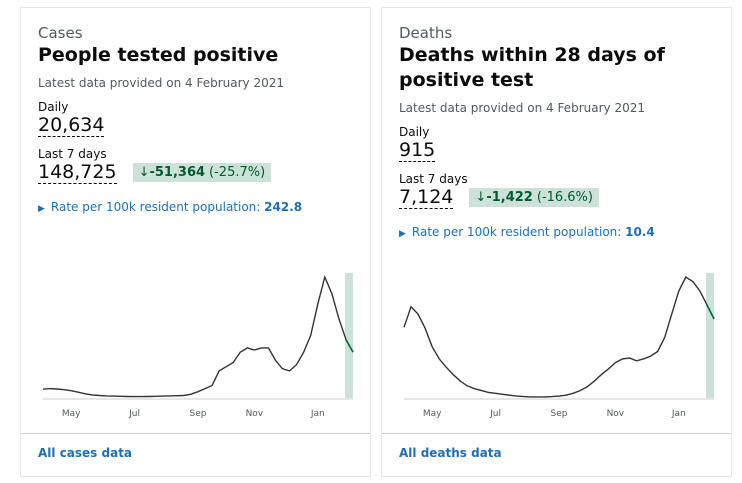 The height and width of the screenshot is (483, 742). What do you see at coordinates (534, 197) in the screenshot?
I see `change-badge: ↓-1,422 (-16.6%)` at bounding box center [534, 197].